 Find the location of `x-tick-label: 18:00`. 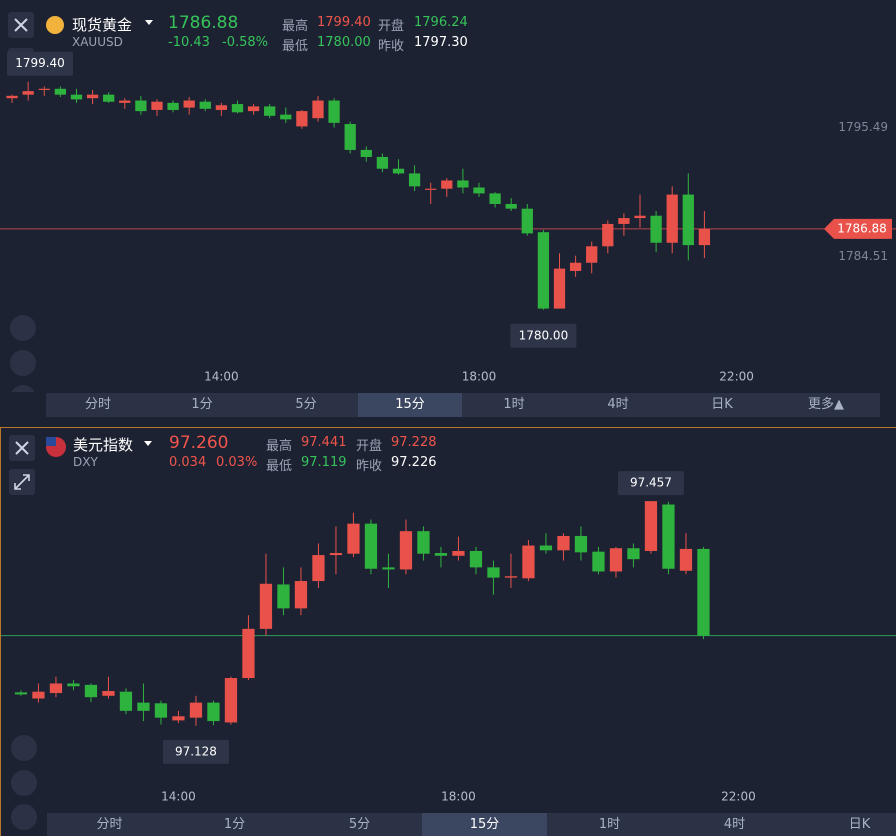

x-tick-label: 18:00 is located at coordinates (479, 377).